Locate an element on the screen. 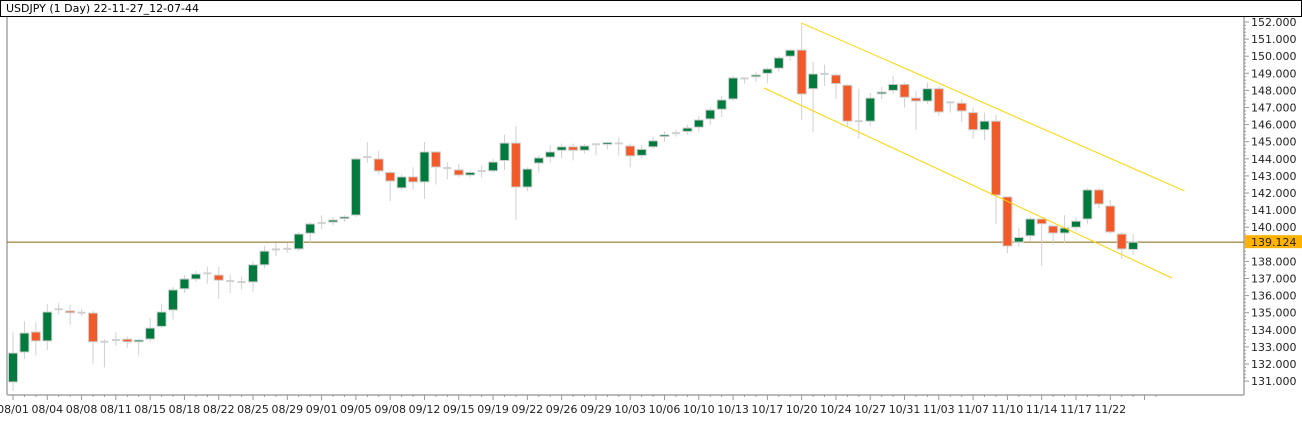 This screenshot has height=435, width=1302. x-tick-label: 11/07 is located at coordinates (973, 409).